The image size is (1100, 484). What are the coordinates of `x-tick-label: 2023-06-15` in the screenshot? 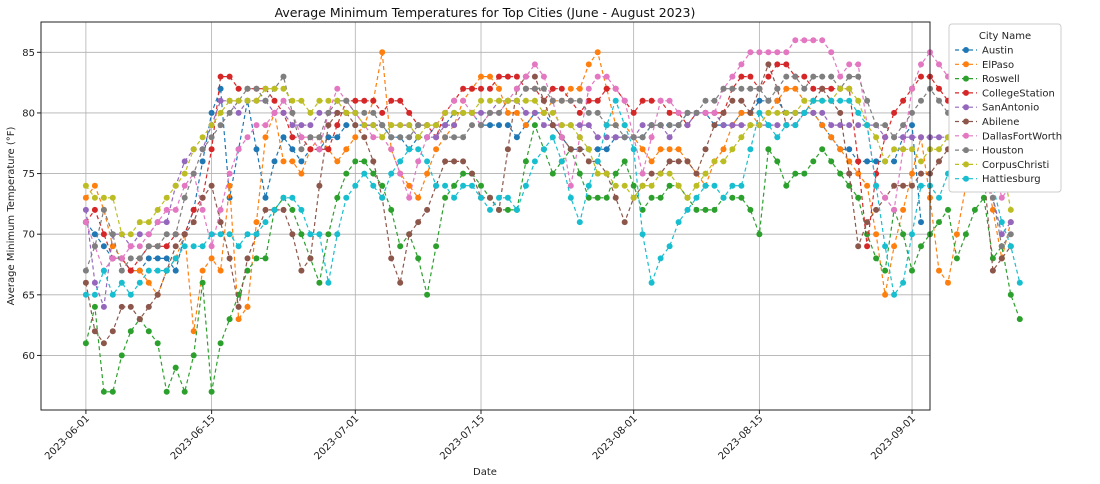 It's located at (193, 437).